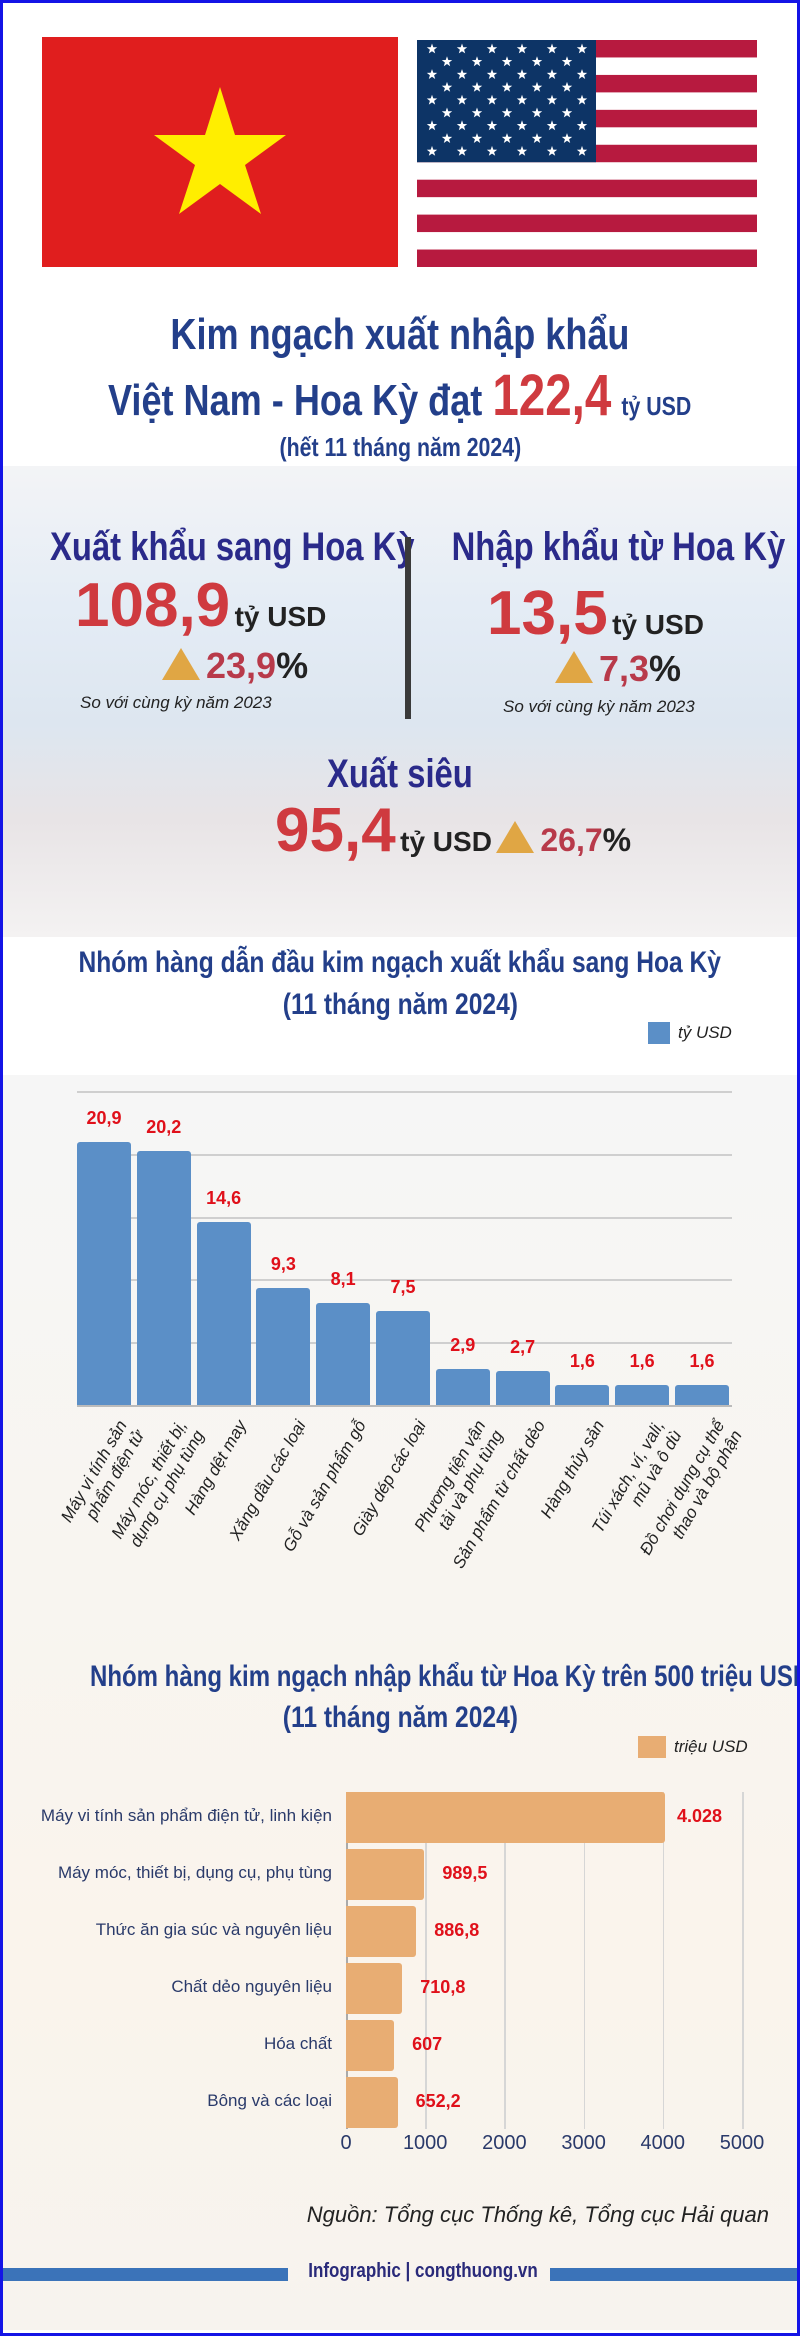  What do you see at coordinates (400, 395) in the screenshot?
I see `page-title-line2: Việt Nam - Hoa Kỳ đạt 122,4 tỷ USD` at bounding box center [400, 395].